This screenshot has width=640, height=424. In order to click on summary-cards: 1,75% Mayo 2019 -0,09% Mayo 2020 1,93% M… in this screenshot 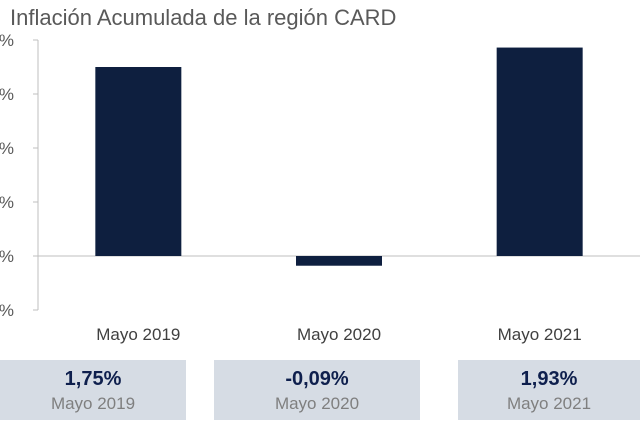, I will do `click(320, 390)`.